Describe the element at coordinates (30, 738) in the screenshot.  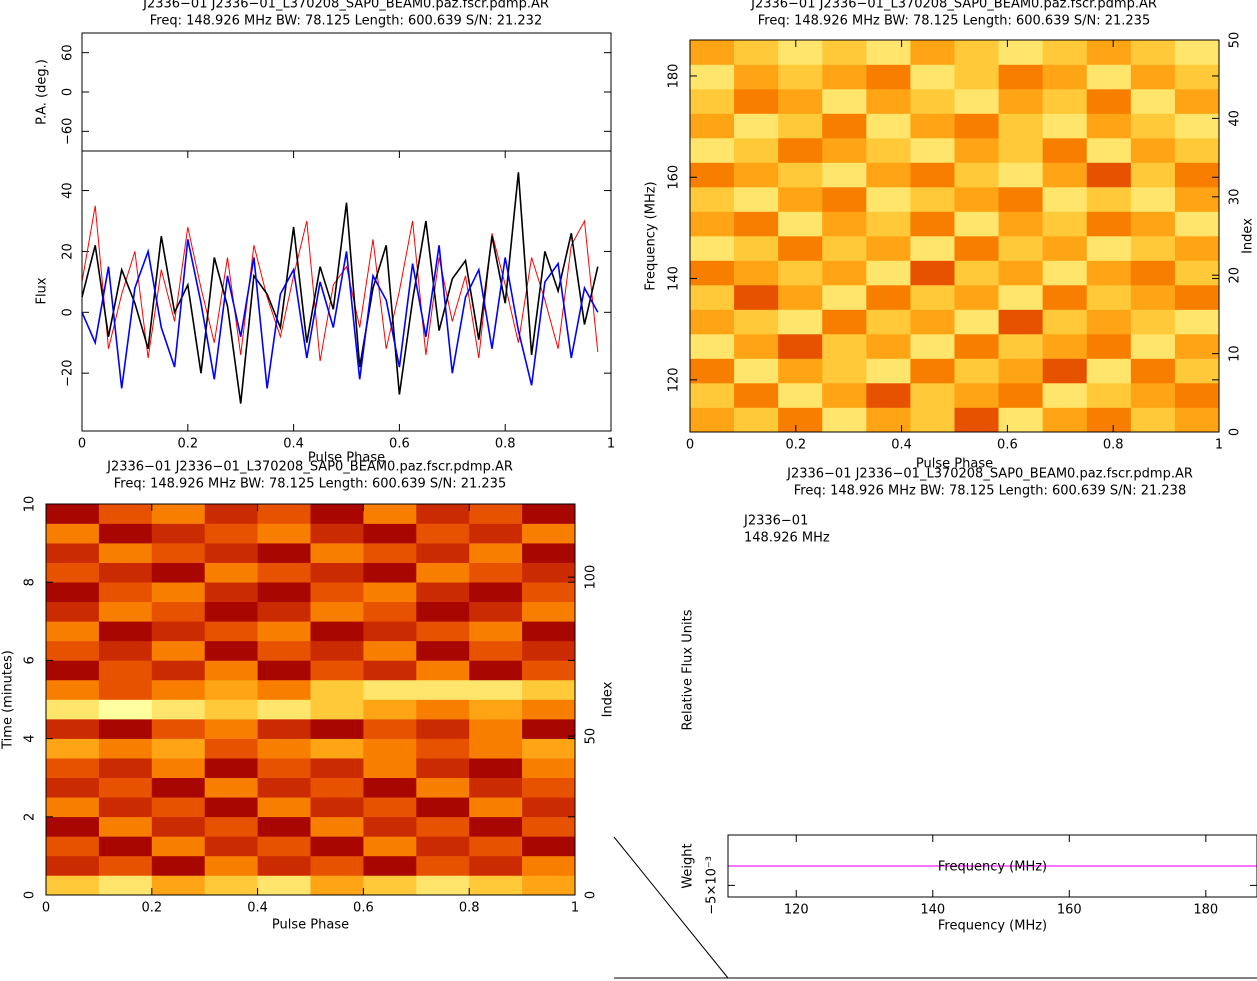
I see `y-tick-label: 4` at that location.